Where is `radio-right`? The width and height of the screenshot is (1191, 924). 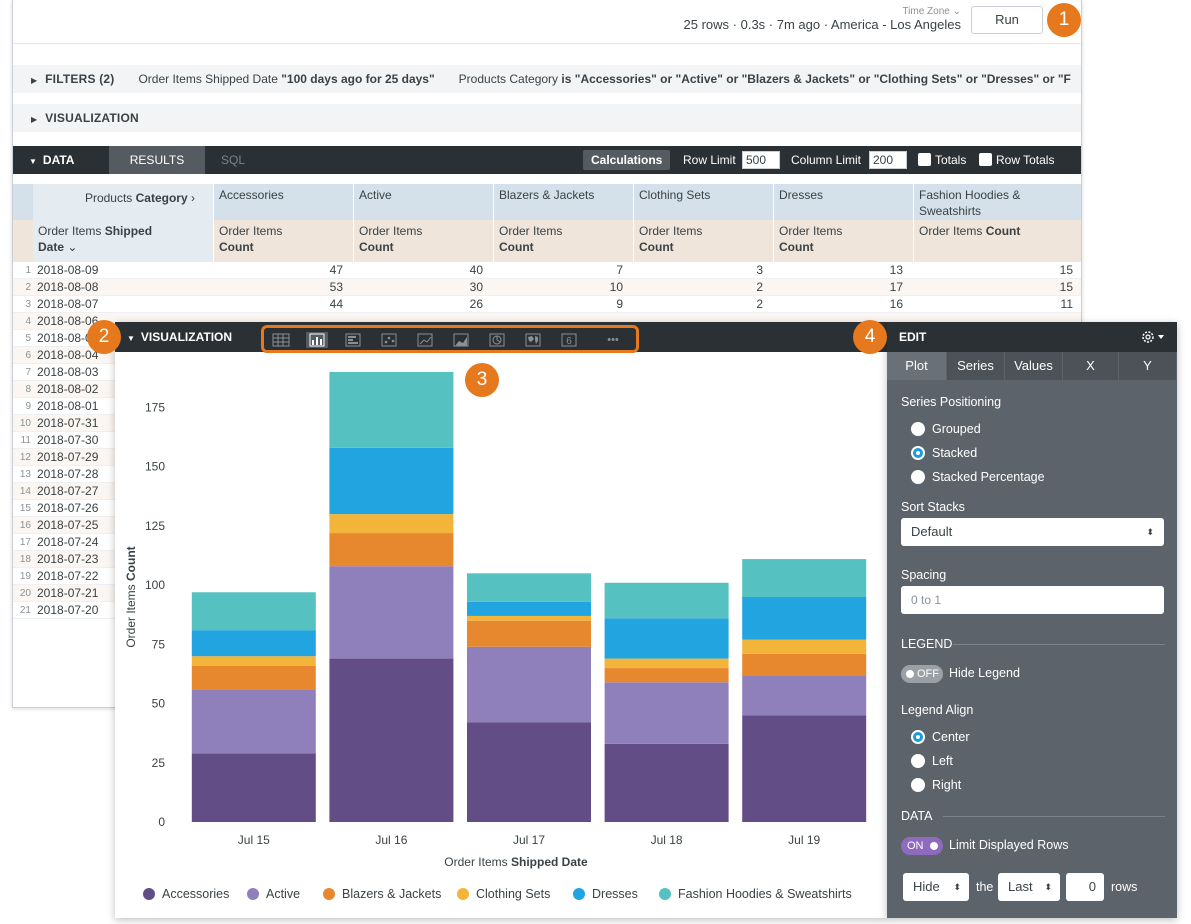
radio-right is located at coordinates (918, 785).